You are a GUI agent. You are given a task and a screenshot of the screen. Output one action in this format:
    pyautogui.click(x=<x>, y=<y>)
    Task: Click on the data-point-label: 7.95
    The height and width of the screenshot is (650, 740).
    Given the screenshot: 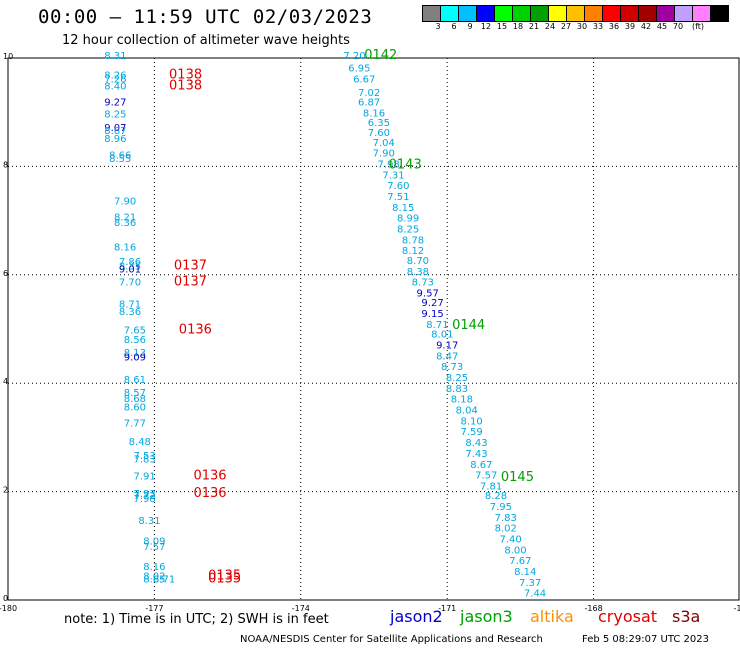 What is the action you would take?
    pyautogui.click(x=501, y=507)
    